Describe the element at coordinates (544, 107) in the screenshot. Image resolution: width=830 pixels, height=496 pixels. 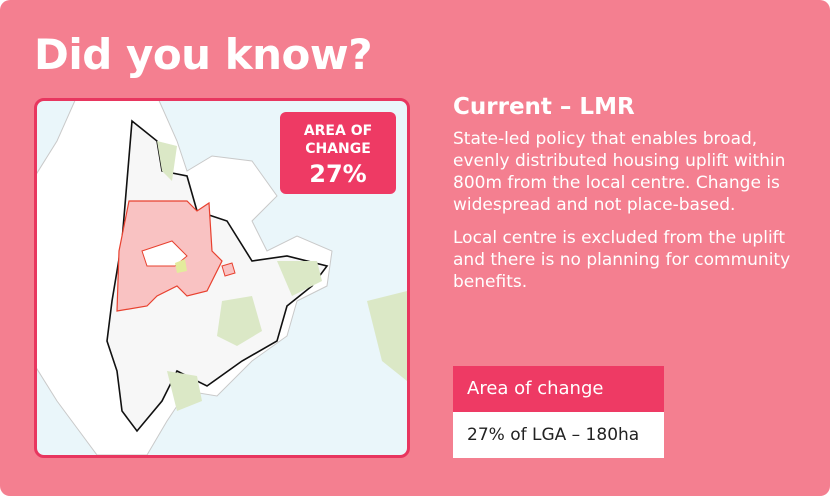
I see `heading: Current – LMR` at that location.